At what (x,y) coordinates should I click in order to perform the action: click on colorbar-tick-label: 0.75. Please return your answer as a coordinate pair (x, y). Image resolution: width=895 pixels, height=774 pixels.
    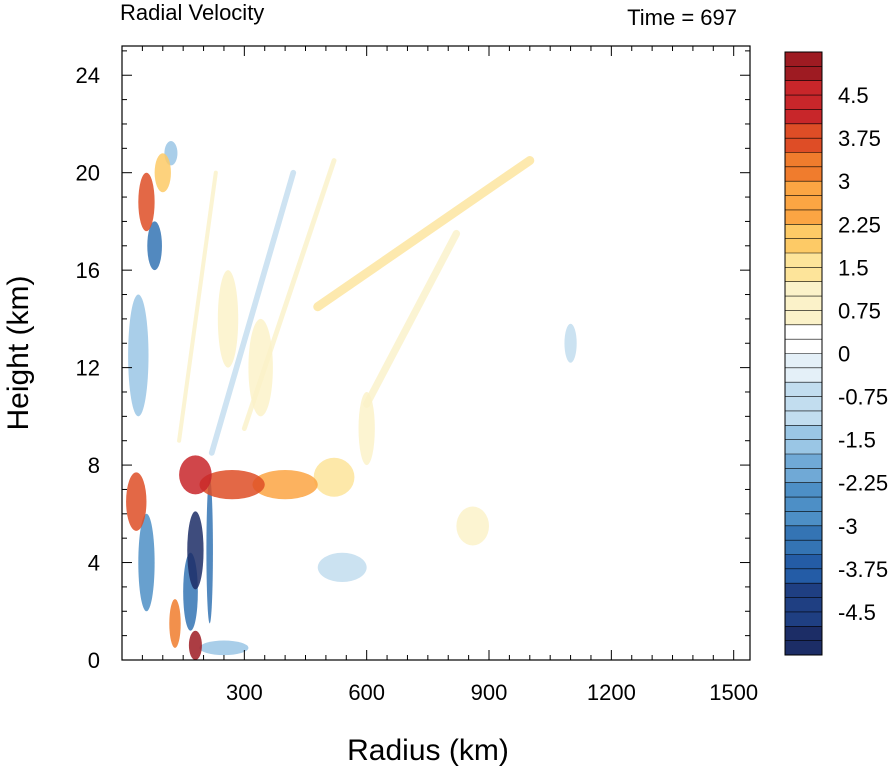
    Looking at the image, I should click on (859, 310).